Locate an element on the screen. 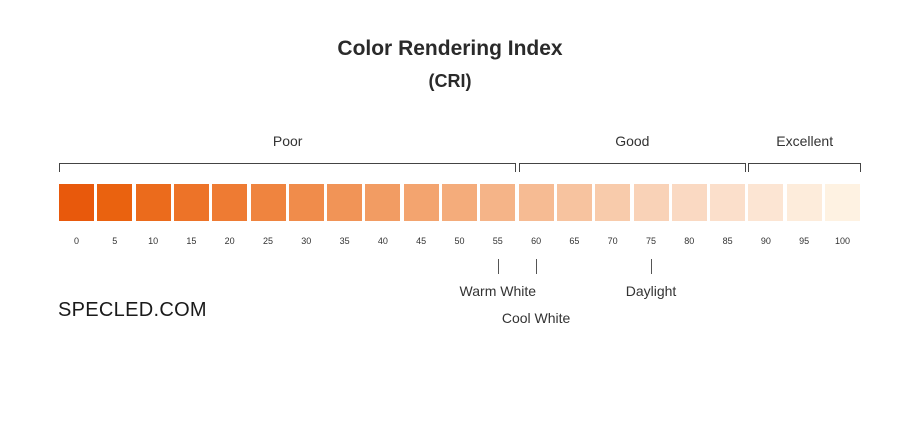 The image size is (900, 436). cri-tick-label: 60 is located at coordinates (536, 241).